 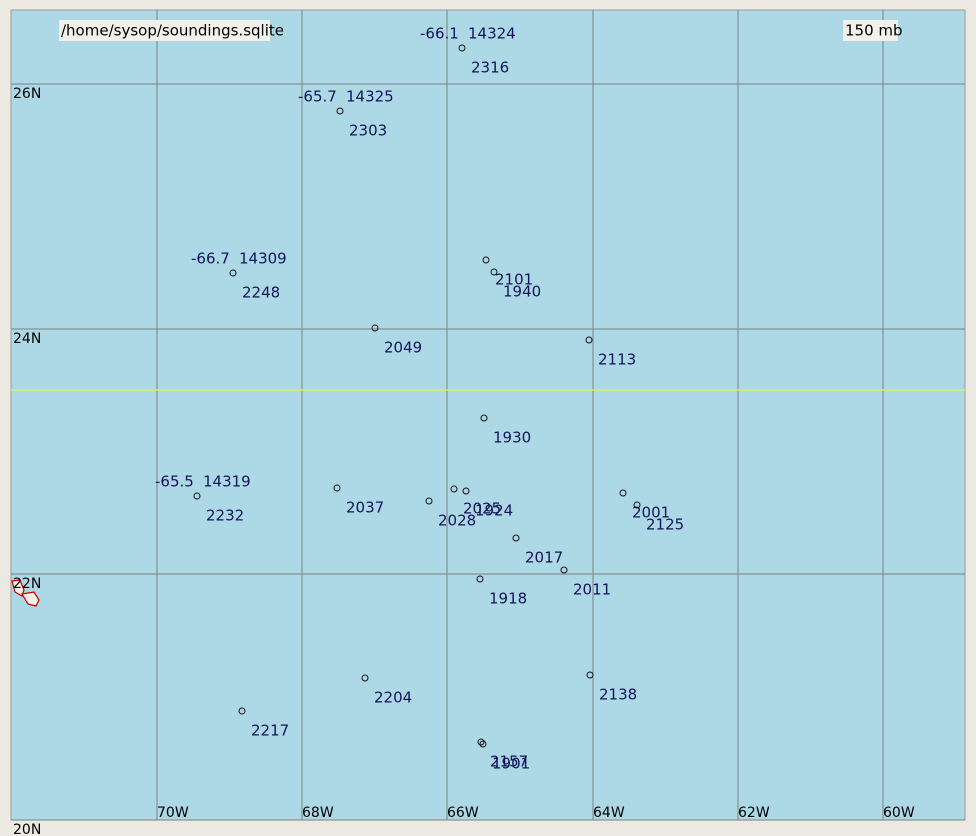 I want to click on station-time: 2157, so click(x=509, y=762).